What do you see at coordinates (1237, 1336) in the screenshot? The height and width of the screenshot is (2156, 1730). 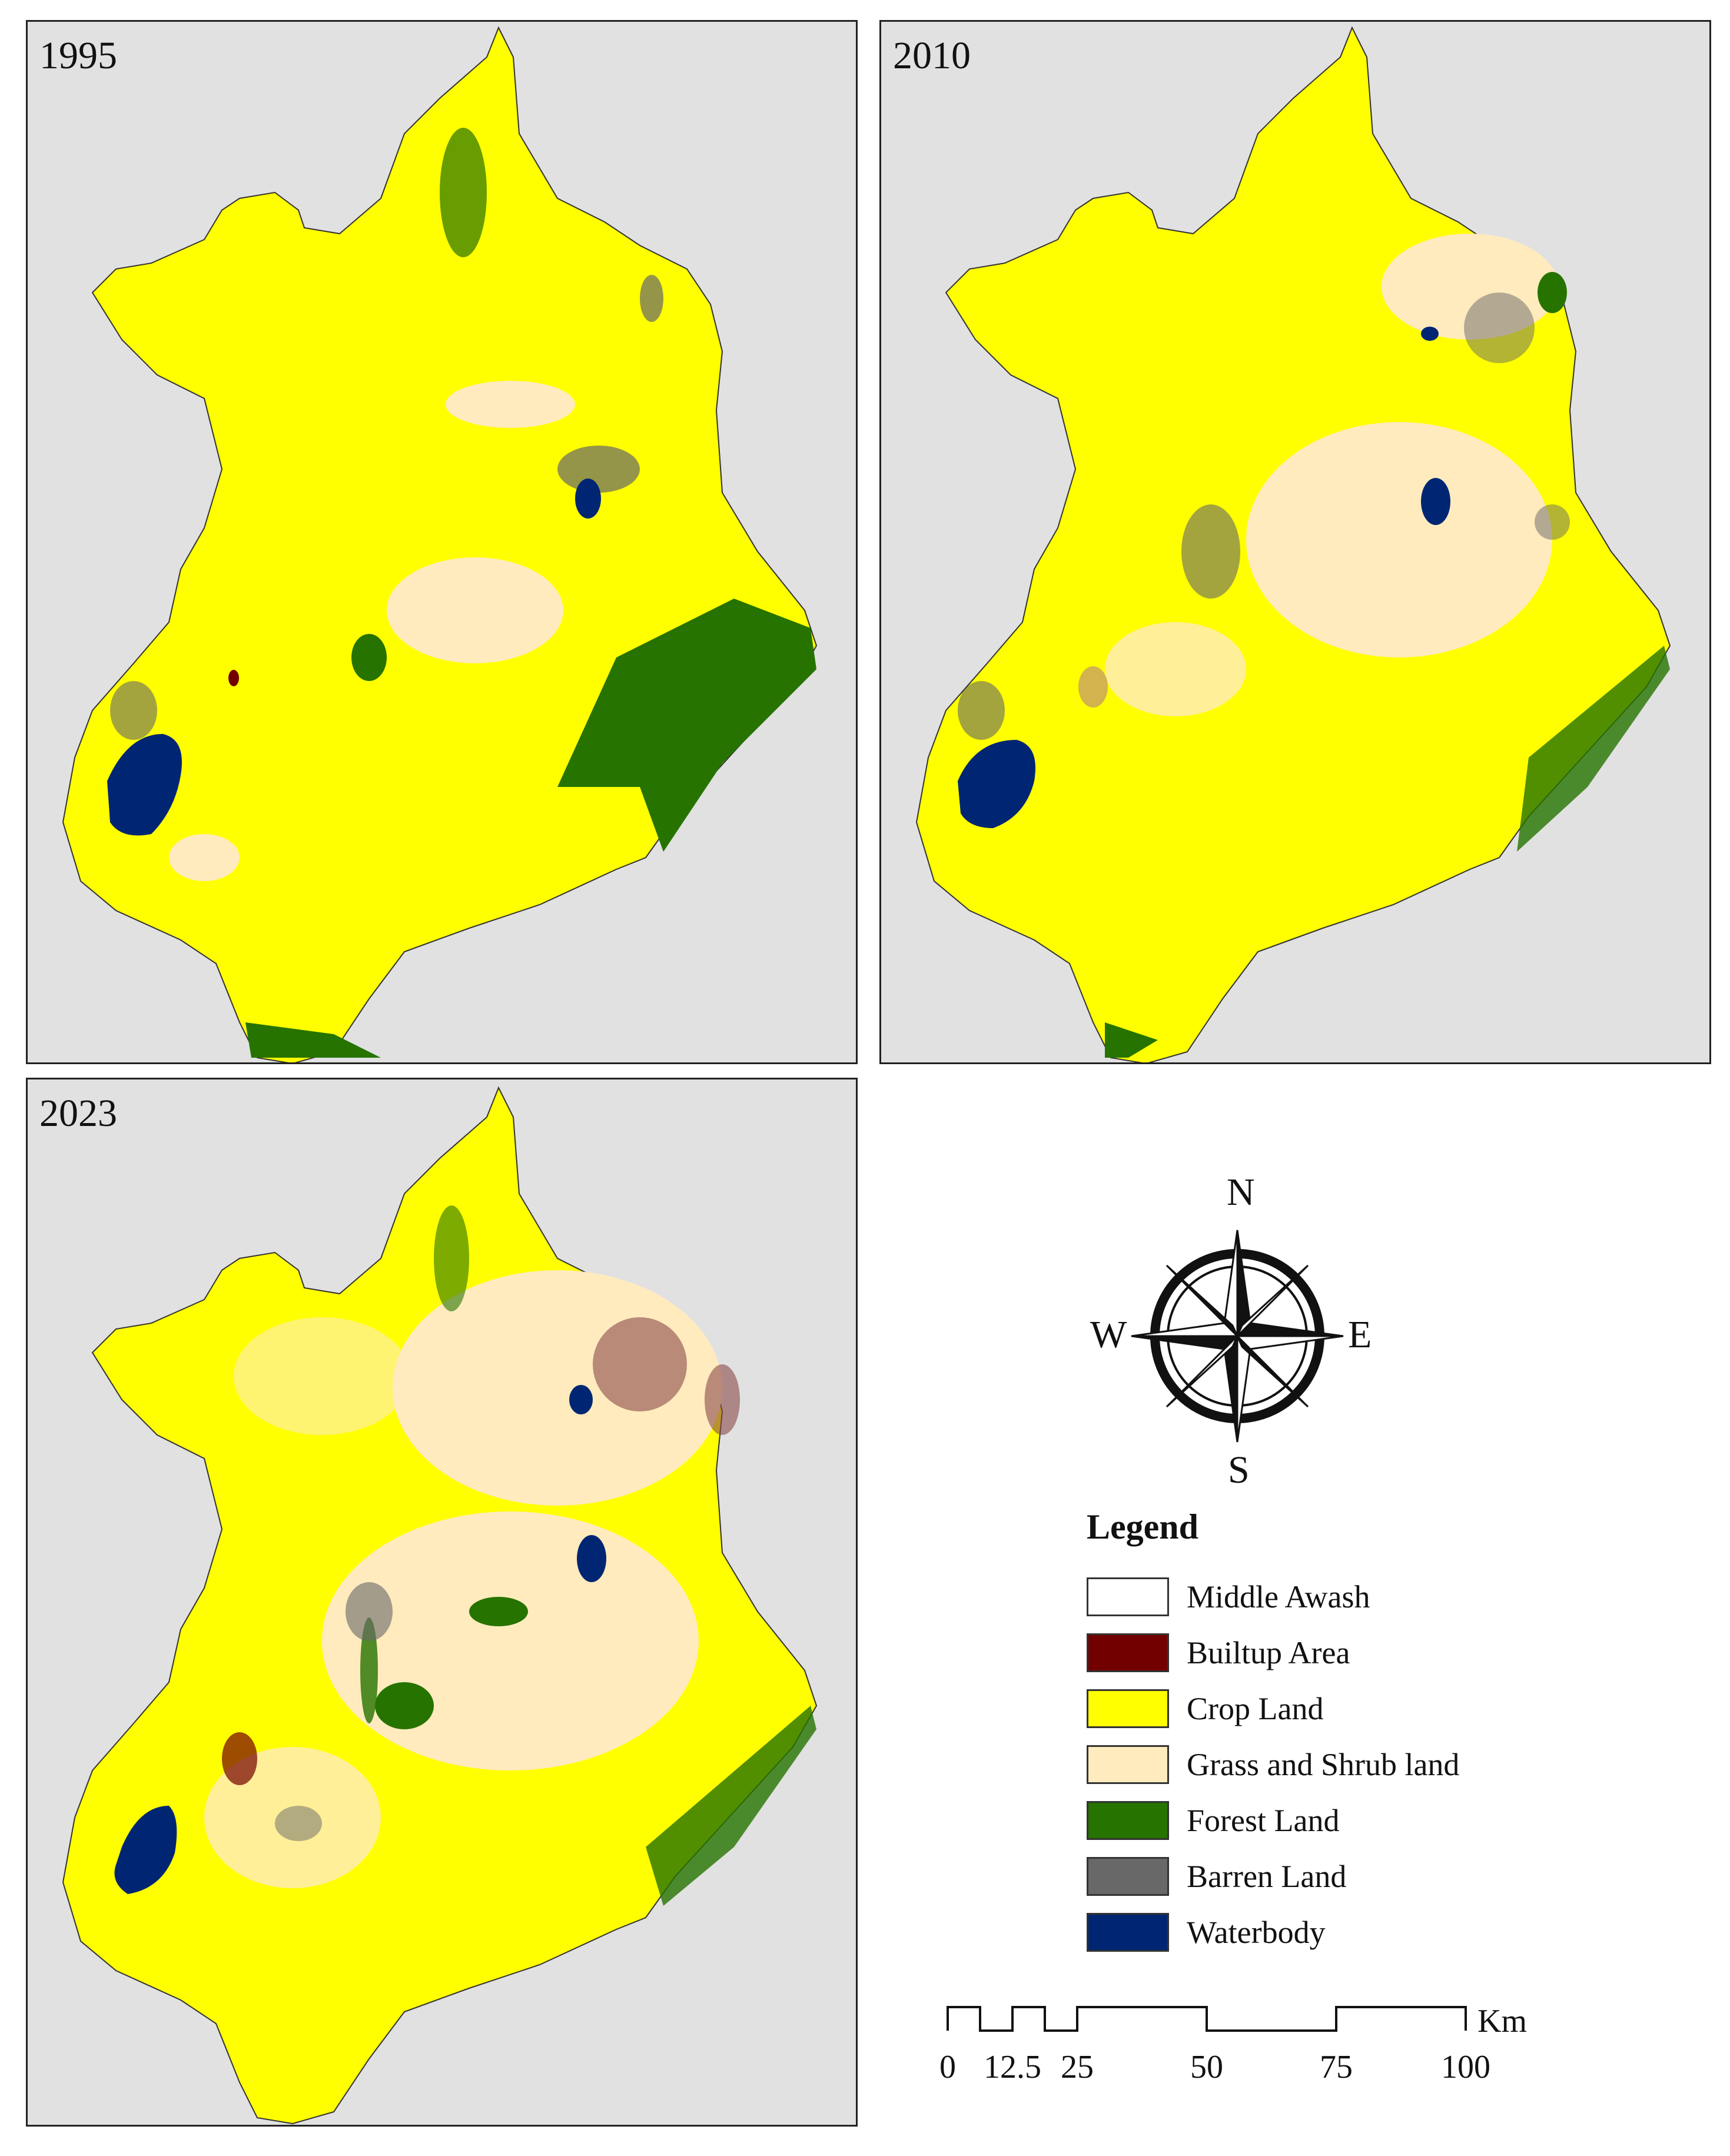 I see `compass-rose-icon` at bounding box center [1237, 1336].